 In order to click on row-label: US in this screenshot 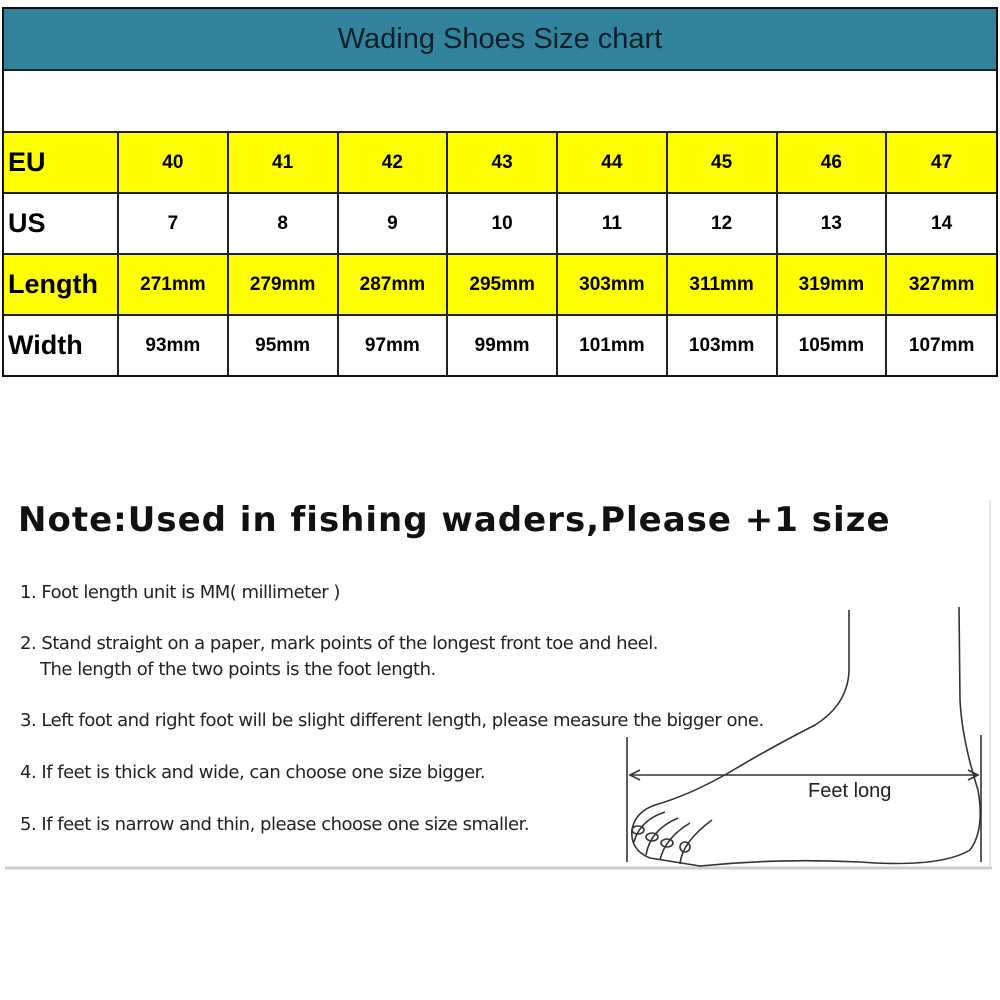, I will do `click(61, 223)`.